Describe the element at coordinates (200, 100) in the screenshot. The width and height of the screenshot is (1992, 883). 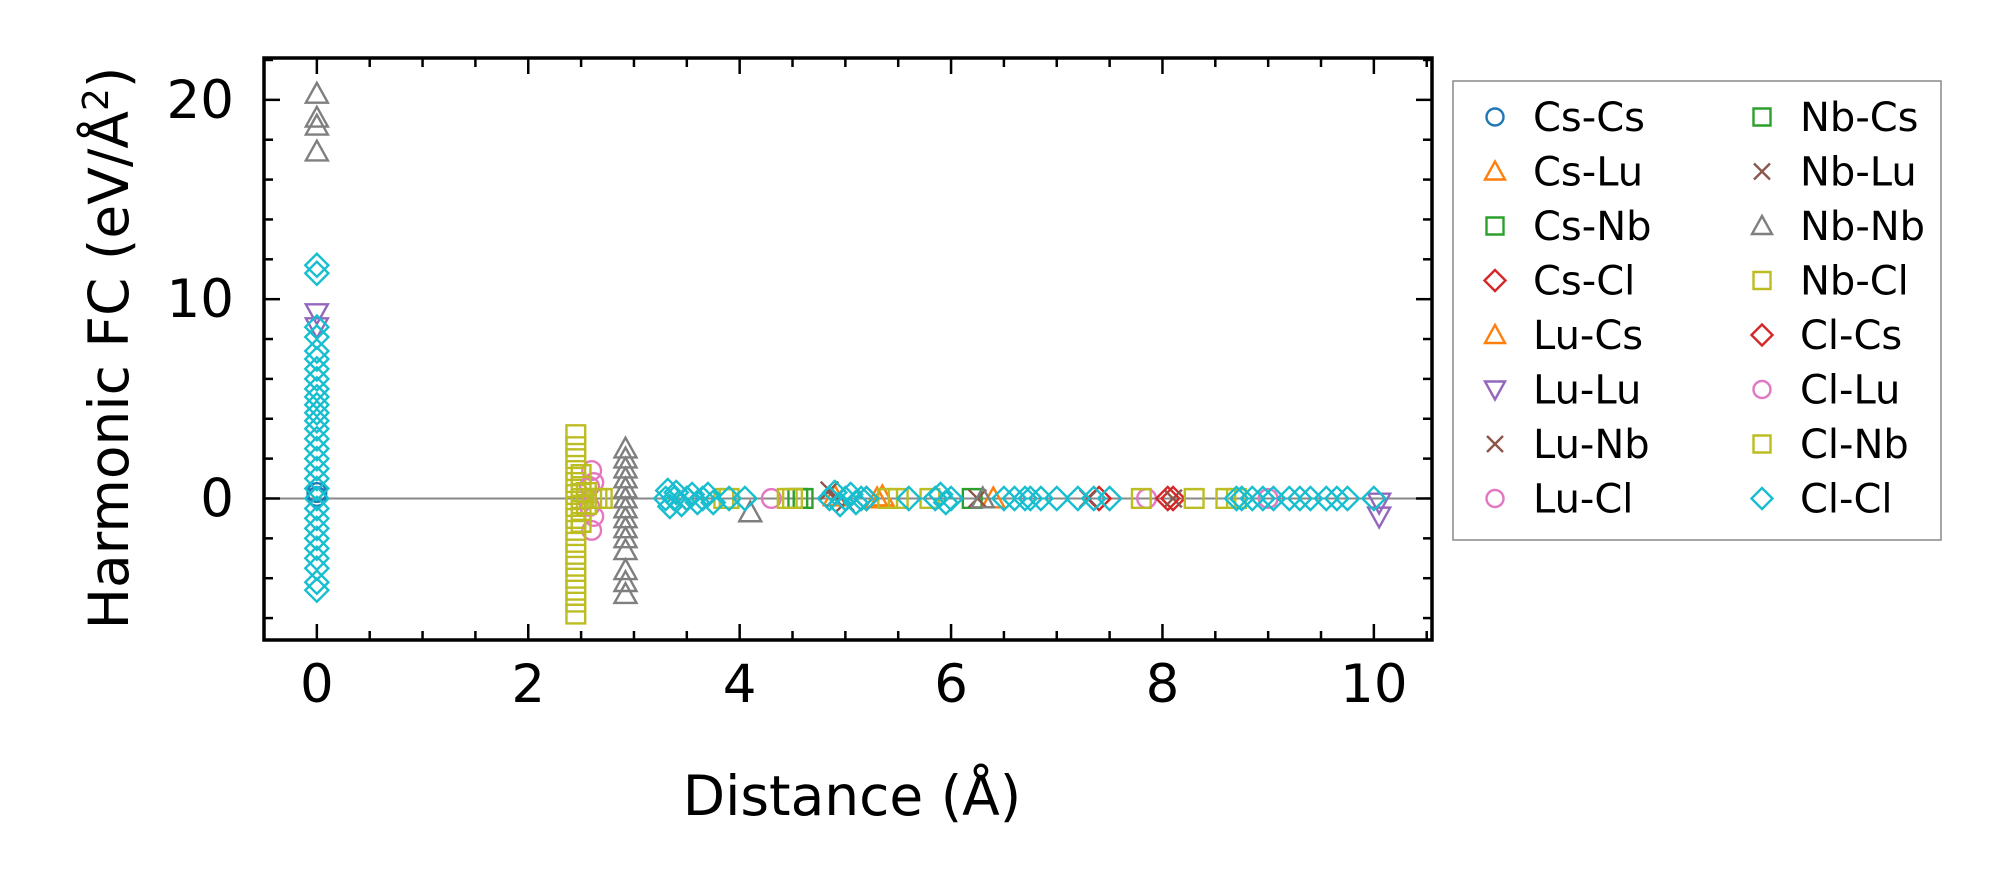
I see `y-tick-label: 20` at that location.